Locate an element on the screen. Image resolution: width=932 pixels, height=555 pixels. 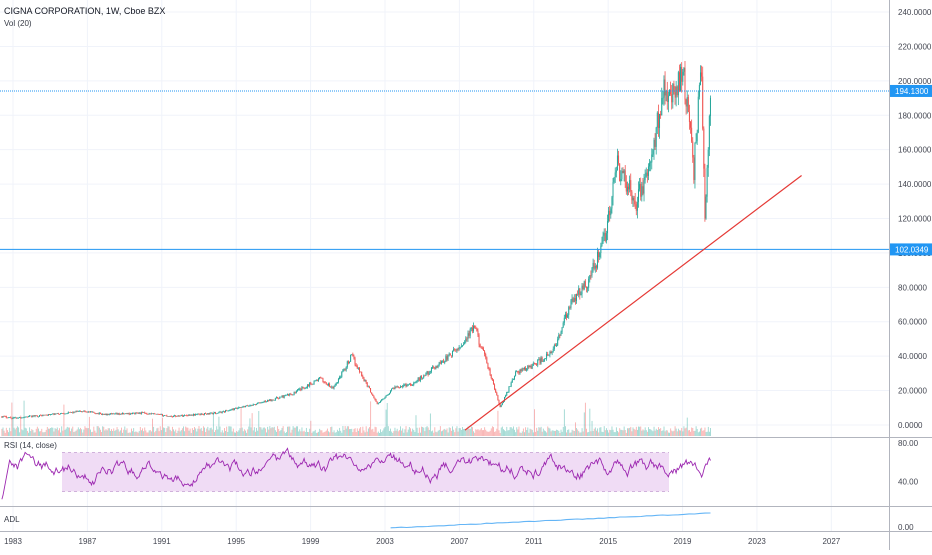
volume-indicator-label: Vol (20) is located at coordinates (18, 23).